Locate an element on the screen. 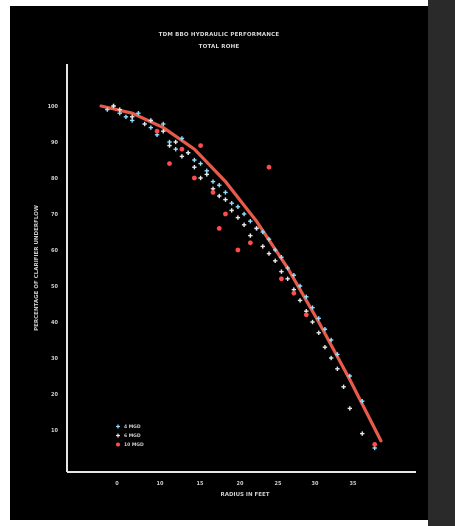 This screenshot has height=526, width=455. legend-label: 6 MGD is located at coordinates (132, 436).